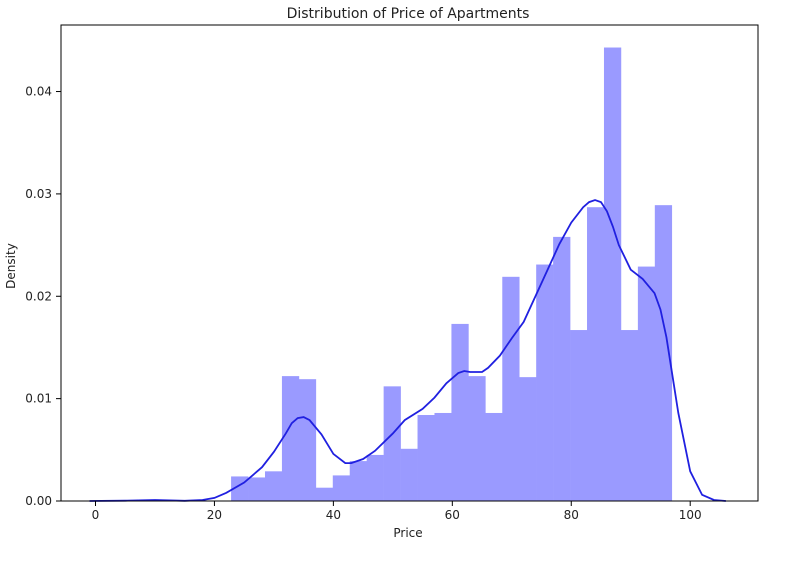  Describe the element at coordinates (407, 533) in the screenshot. I see `x-axis-title: Price` at that location.